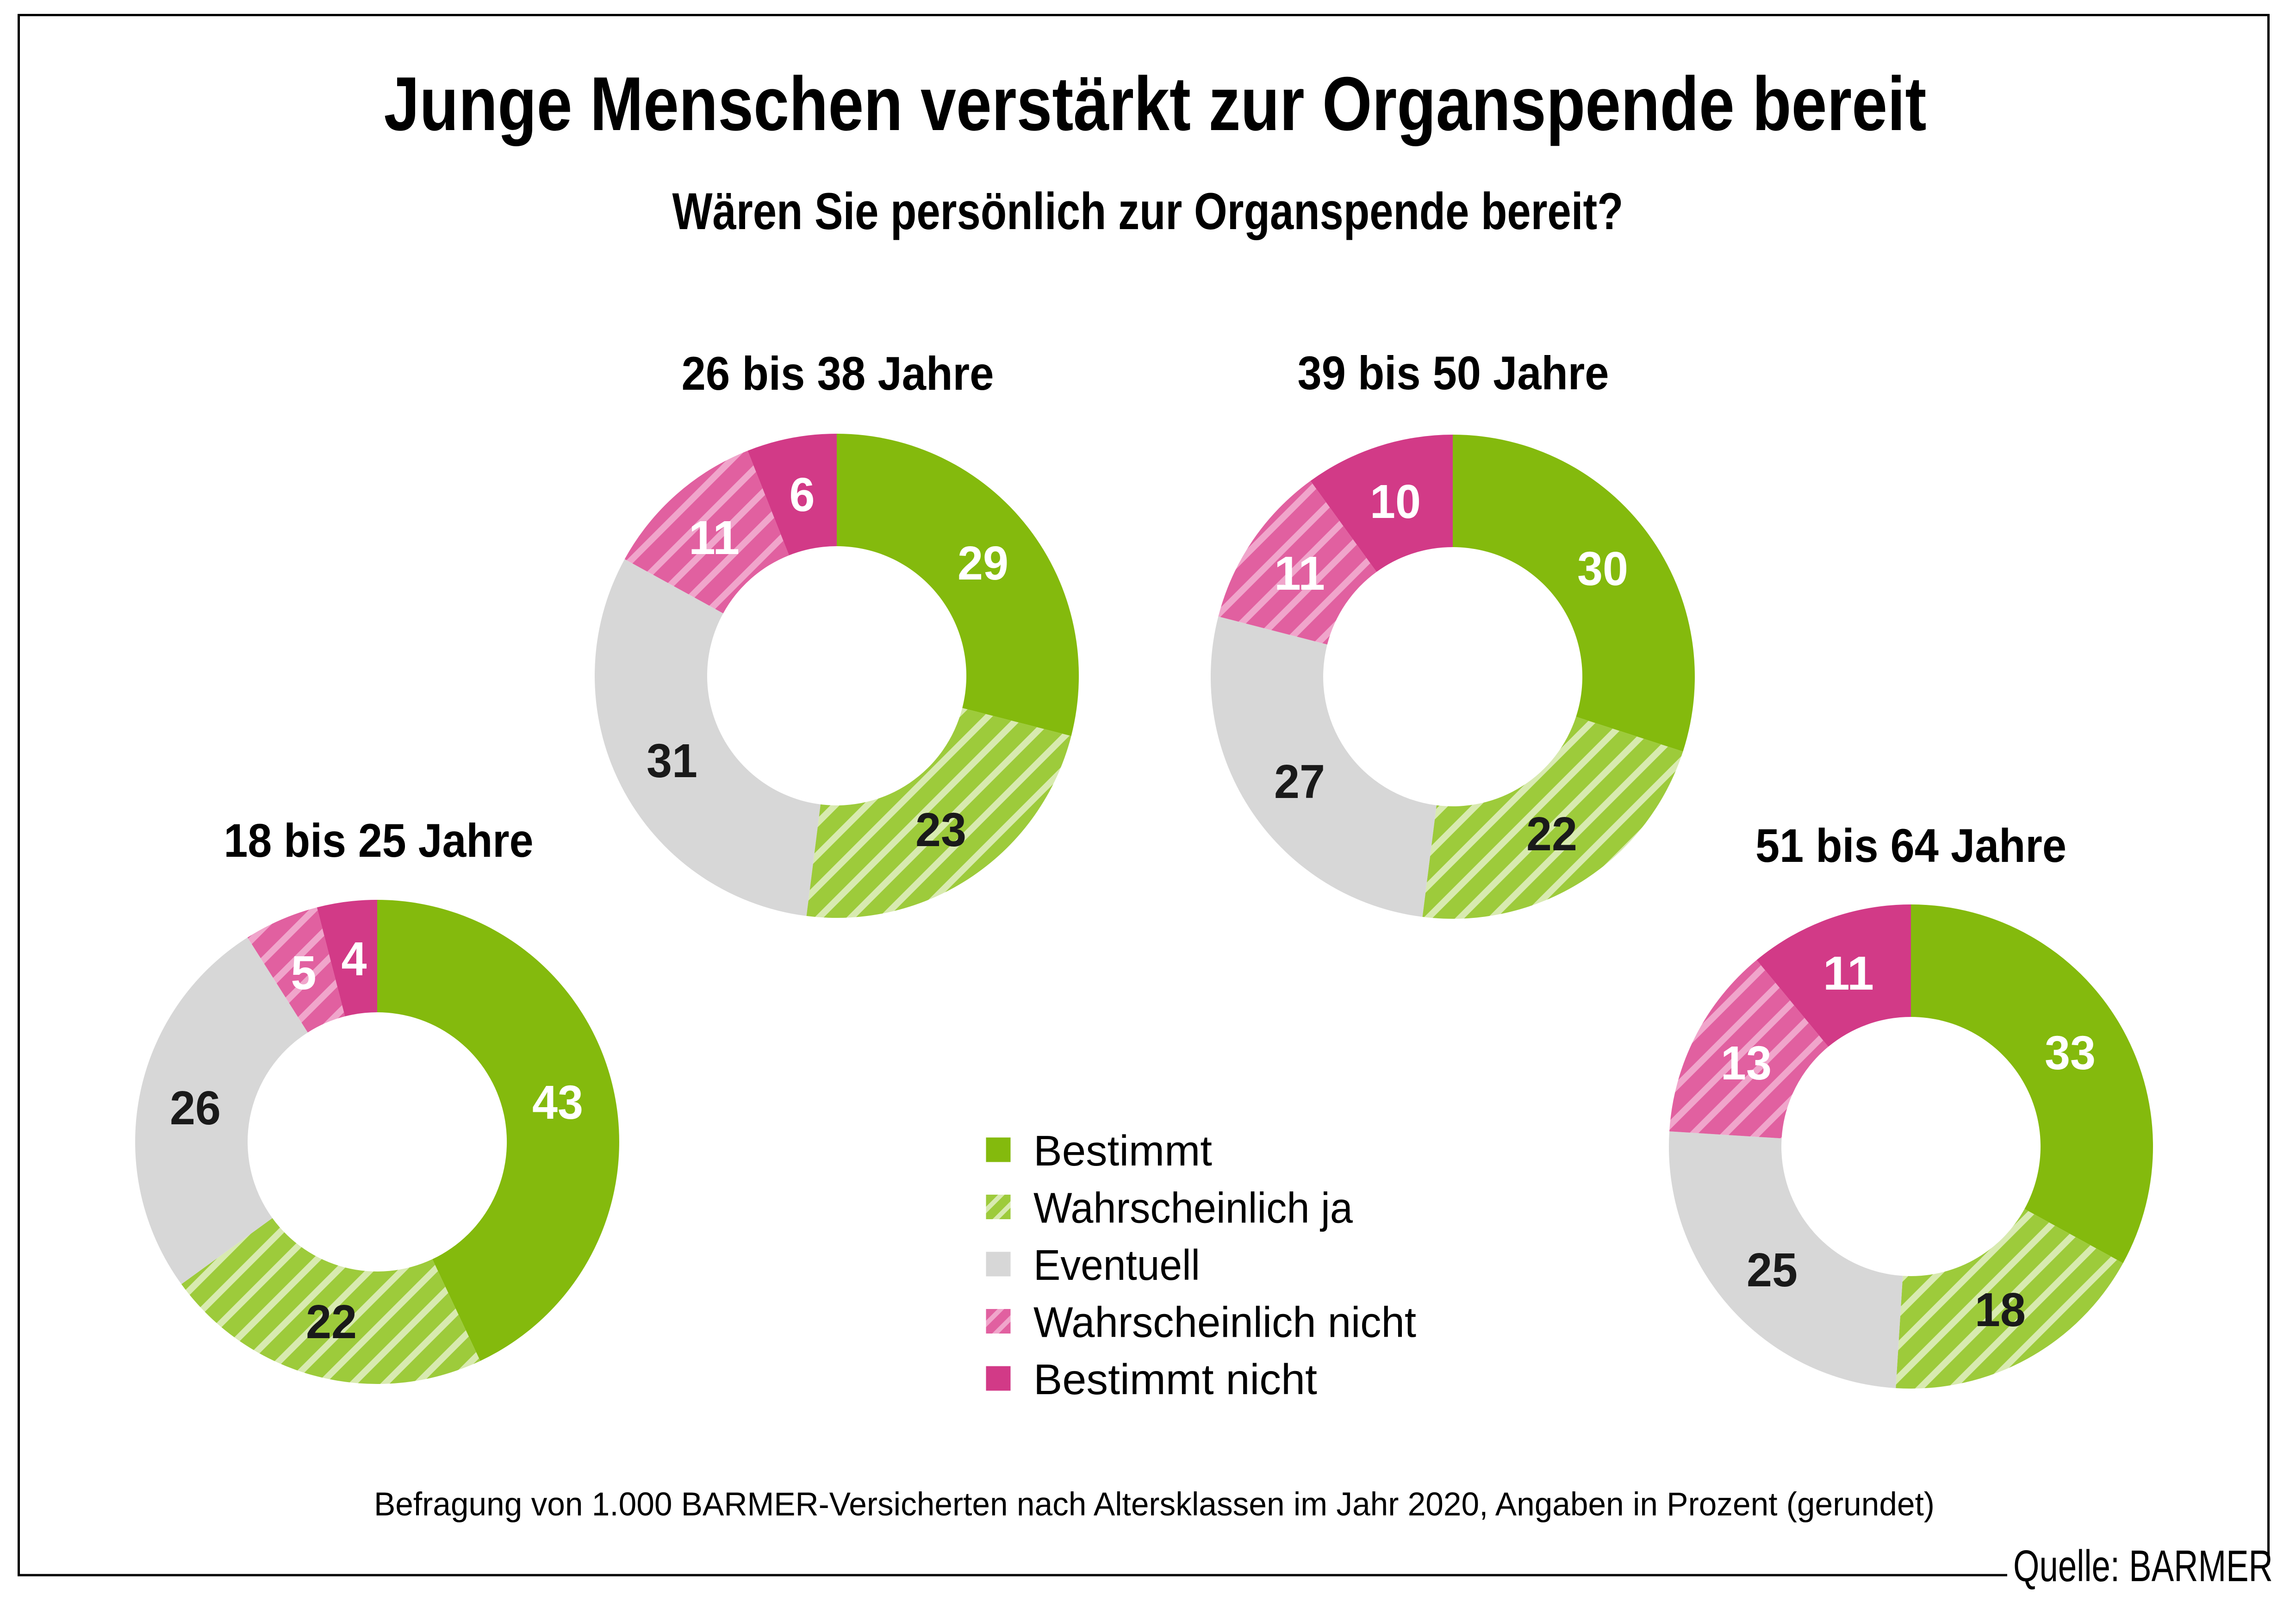  What do you see at coordinates (1299, 782) in the screenshot?
I see `svg-text: 27` at bounding box center [1299, 782].